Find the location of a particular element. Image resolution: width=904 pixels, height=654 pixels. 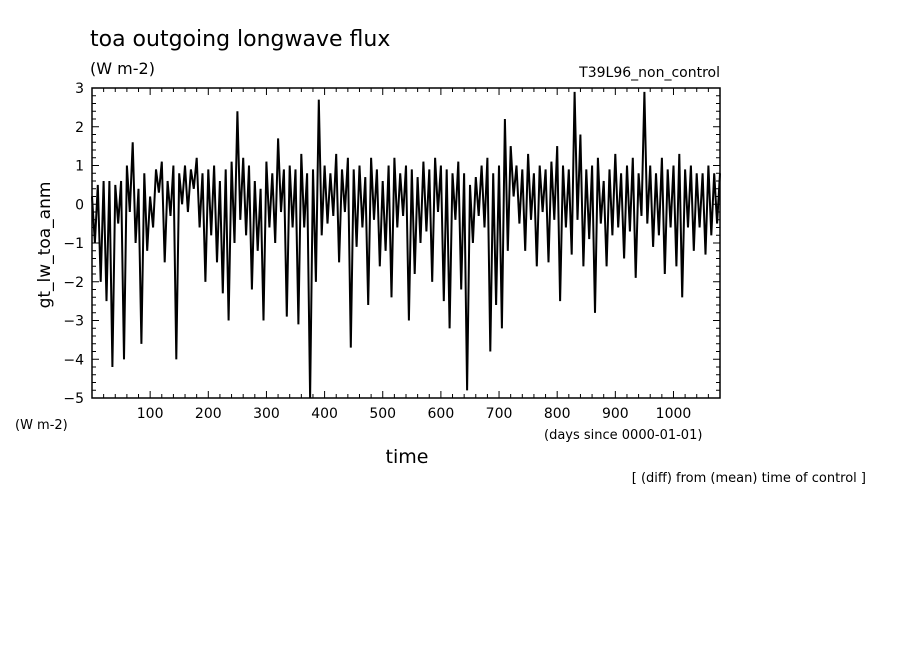

y-tick-label: 0 is located at coordinates (79, 205).